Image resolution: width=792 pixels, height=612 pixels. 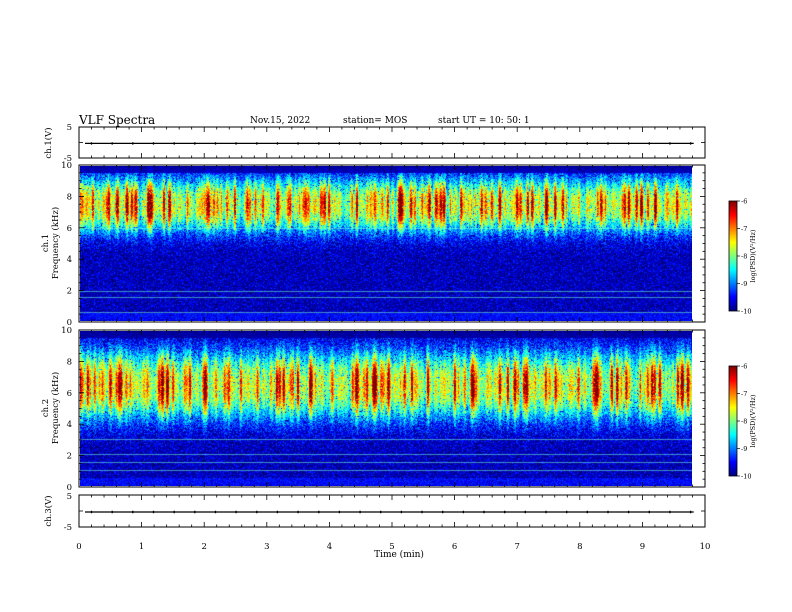 What do you see at coordinates (375, 121) in the screenshot?
I see `station-label: station= MOS` at bounding box center [375, 121].